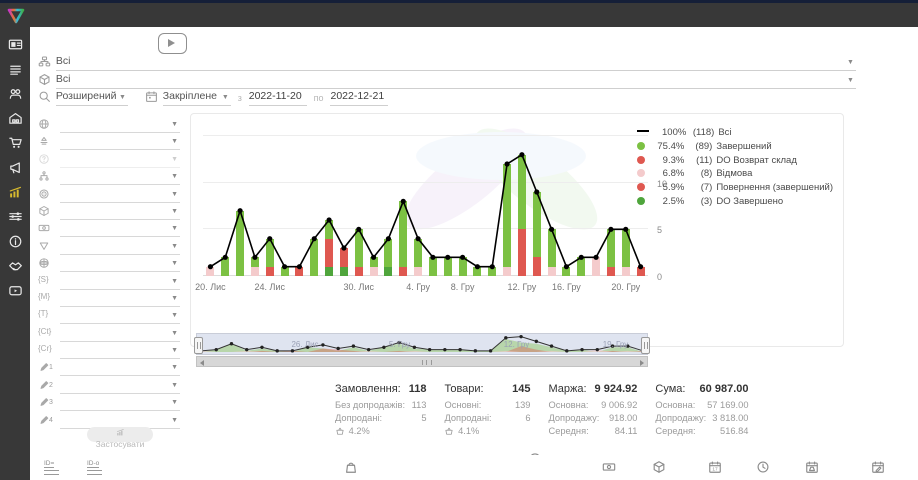  What do you see at coordinates (15, 192) in the screenshot?
I see `analytics-icon` at bounding box center [15, 192].